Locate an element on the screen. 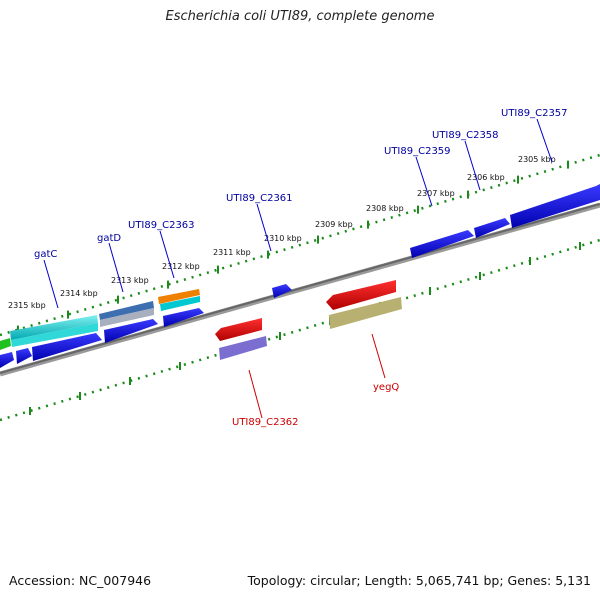 The image size is (600, 600). tick-label: 2306 kbp is located at coordinates (486, 177).